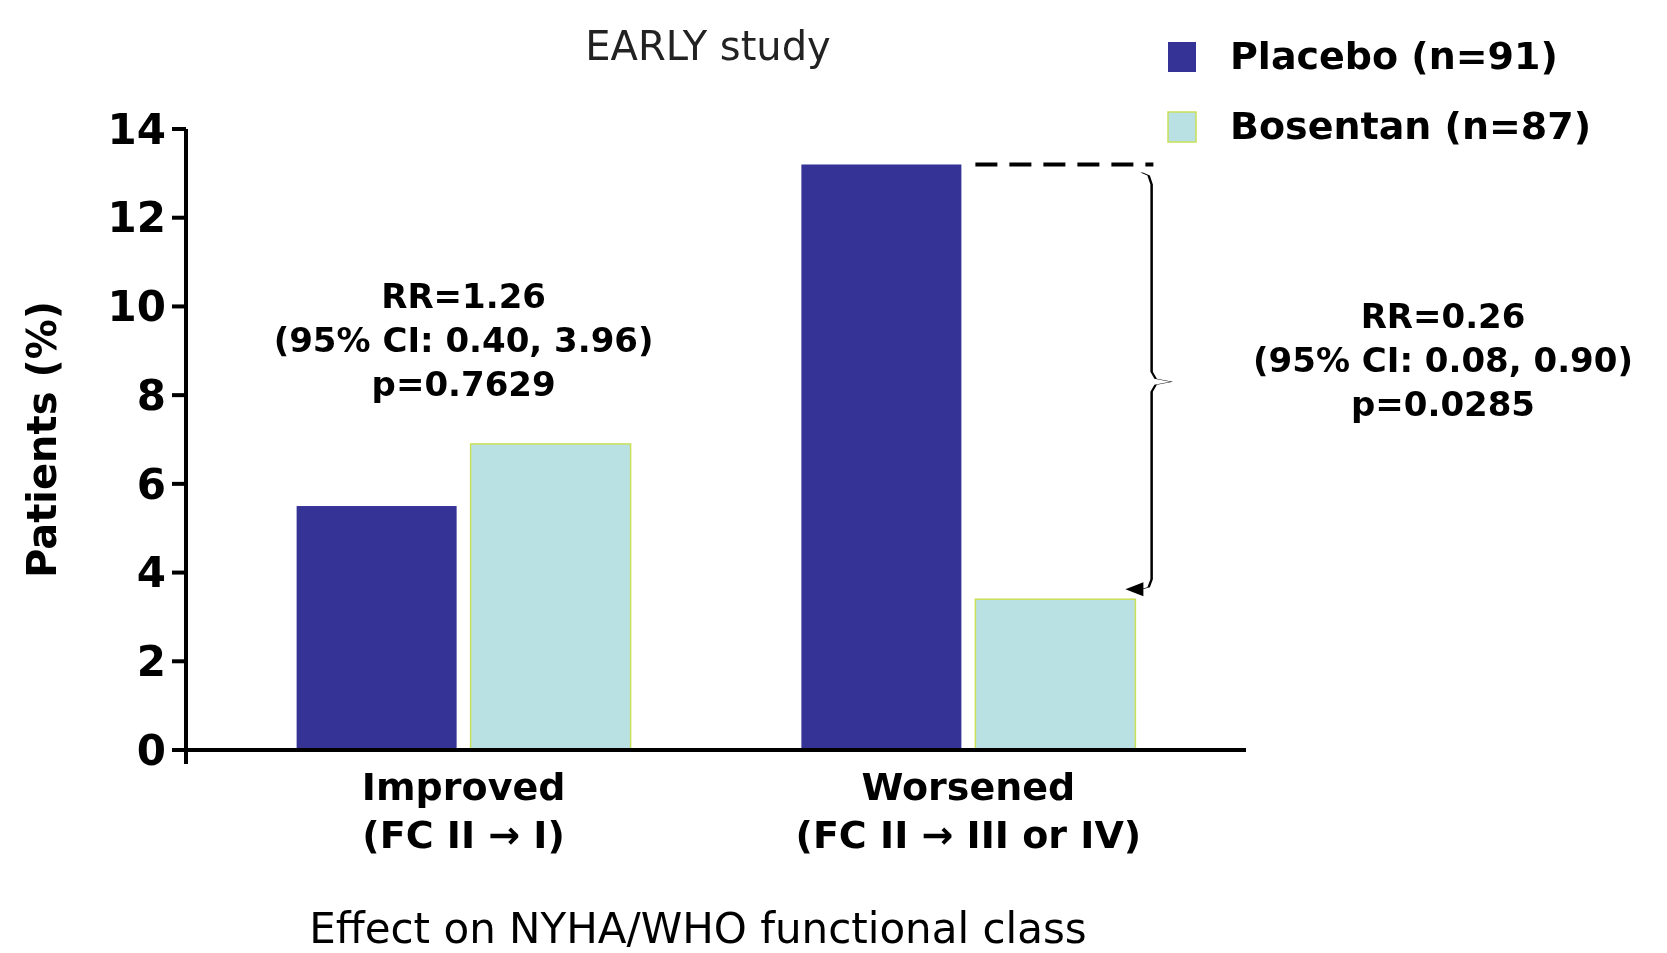 This screenshot has width=1667, height=953. I want to click on y-tick-label: 12, so click(136, 218).